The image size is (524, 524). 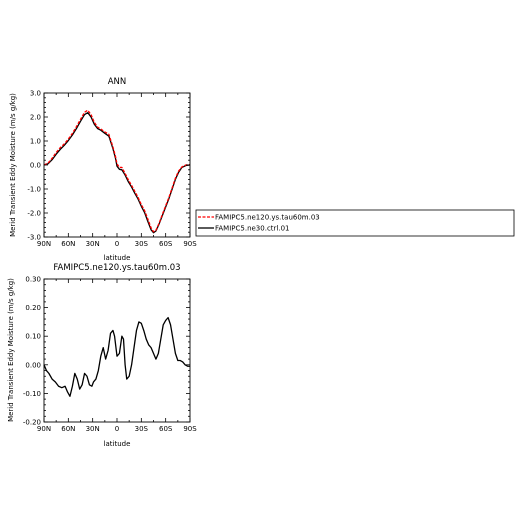 What do you see at coordinates (33, 308) in the screenshot?
I see `bottom-y-tick-label: 0.20` at bounding box center [33, 308].